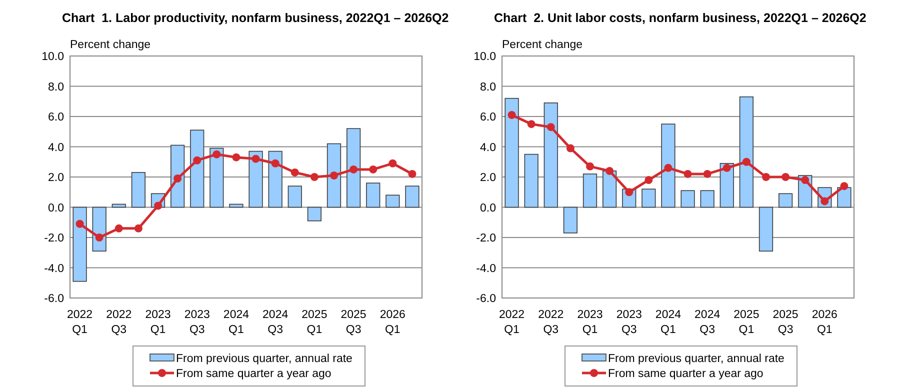 The image size is (922, 392). Describe the element at coordinates (668, 322) in the screenshot. I see `x-tick-label: 2024 Q1` at that location.